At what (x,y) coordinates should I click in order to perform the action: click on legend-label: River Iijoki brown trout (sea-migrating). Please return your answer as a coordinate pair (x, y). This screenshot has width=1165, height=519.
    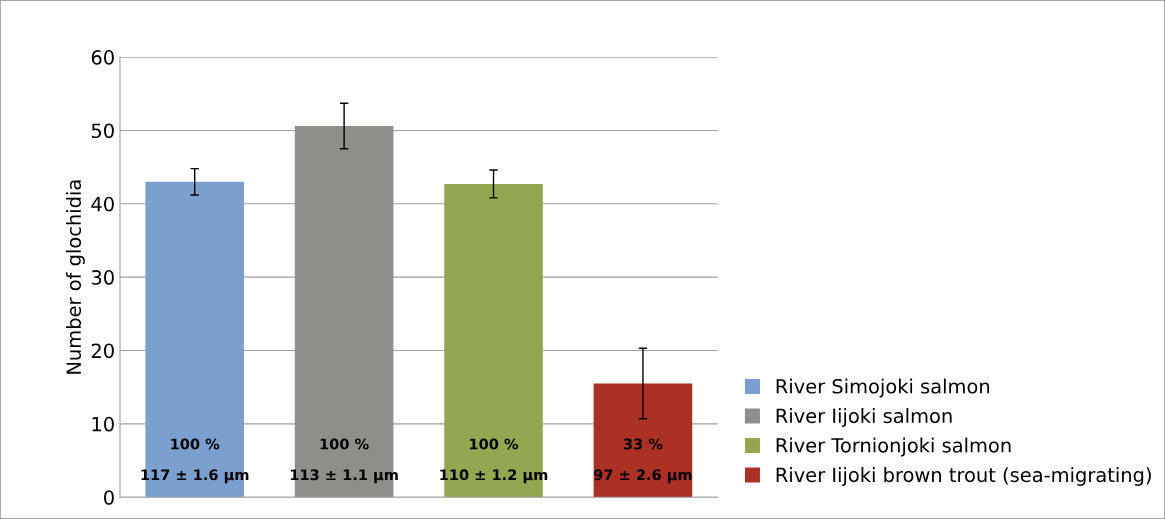
    Looking at the image, I should click on (963, 476).